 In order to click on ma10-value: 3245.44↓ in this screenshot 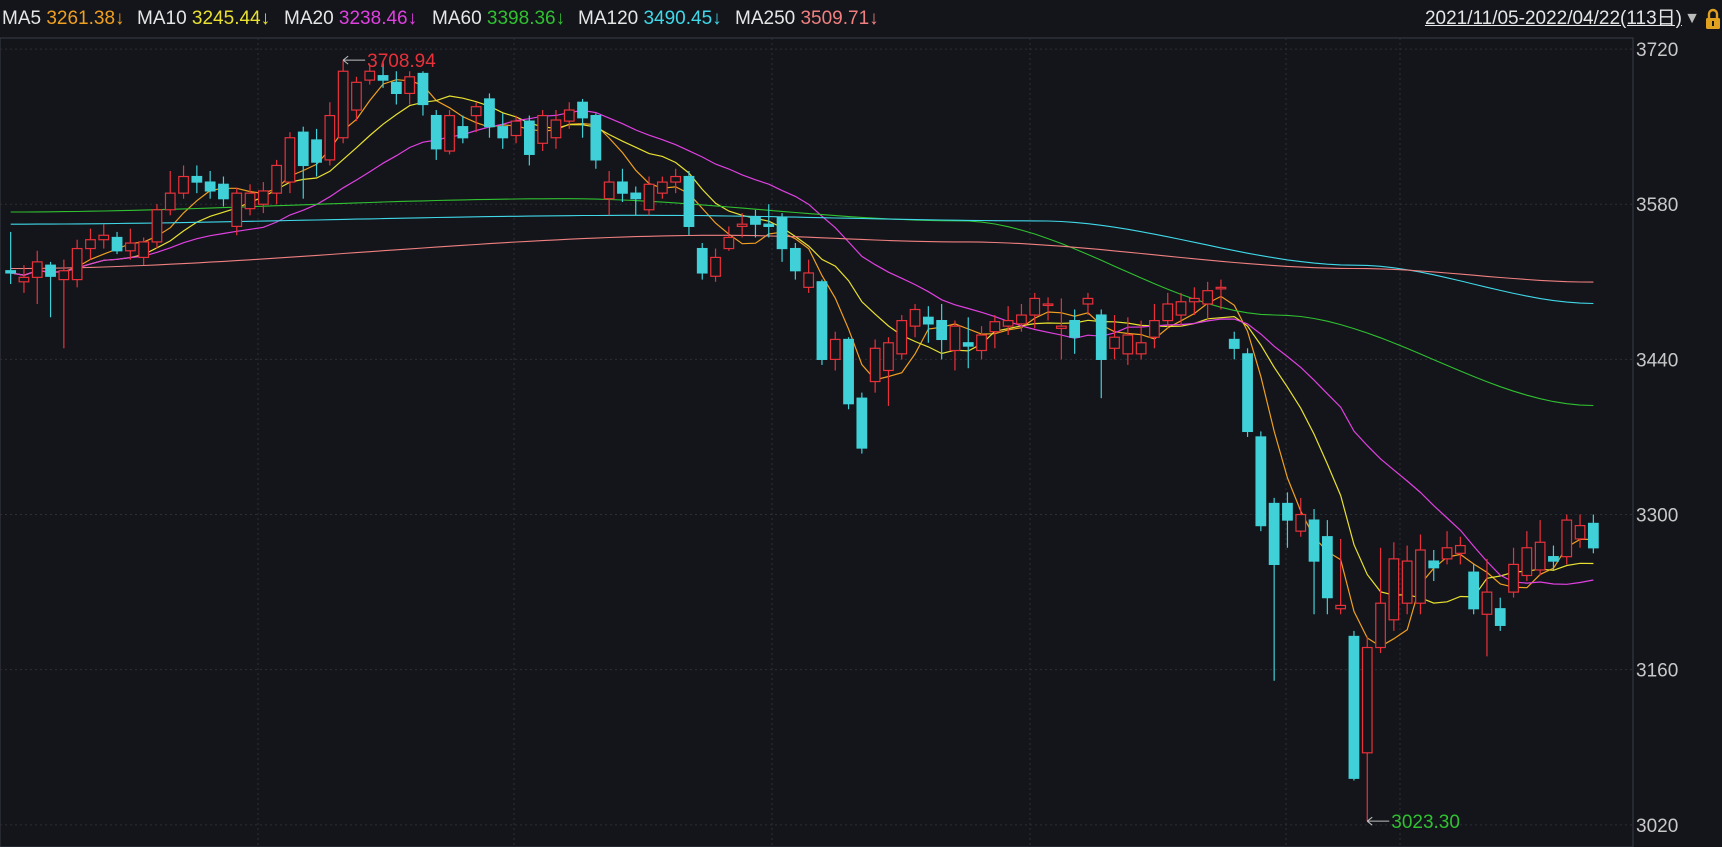, I will do `click(231, 18)`.